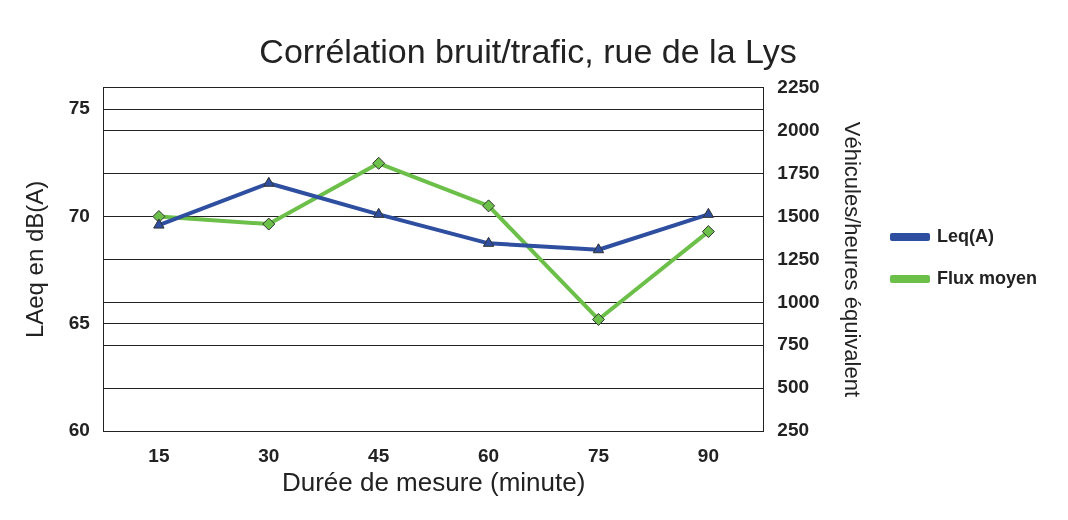 The height and width of the screenshot is (520, 1068). I want to click on y2-tick-label: 1500, so click(798, 215).